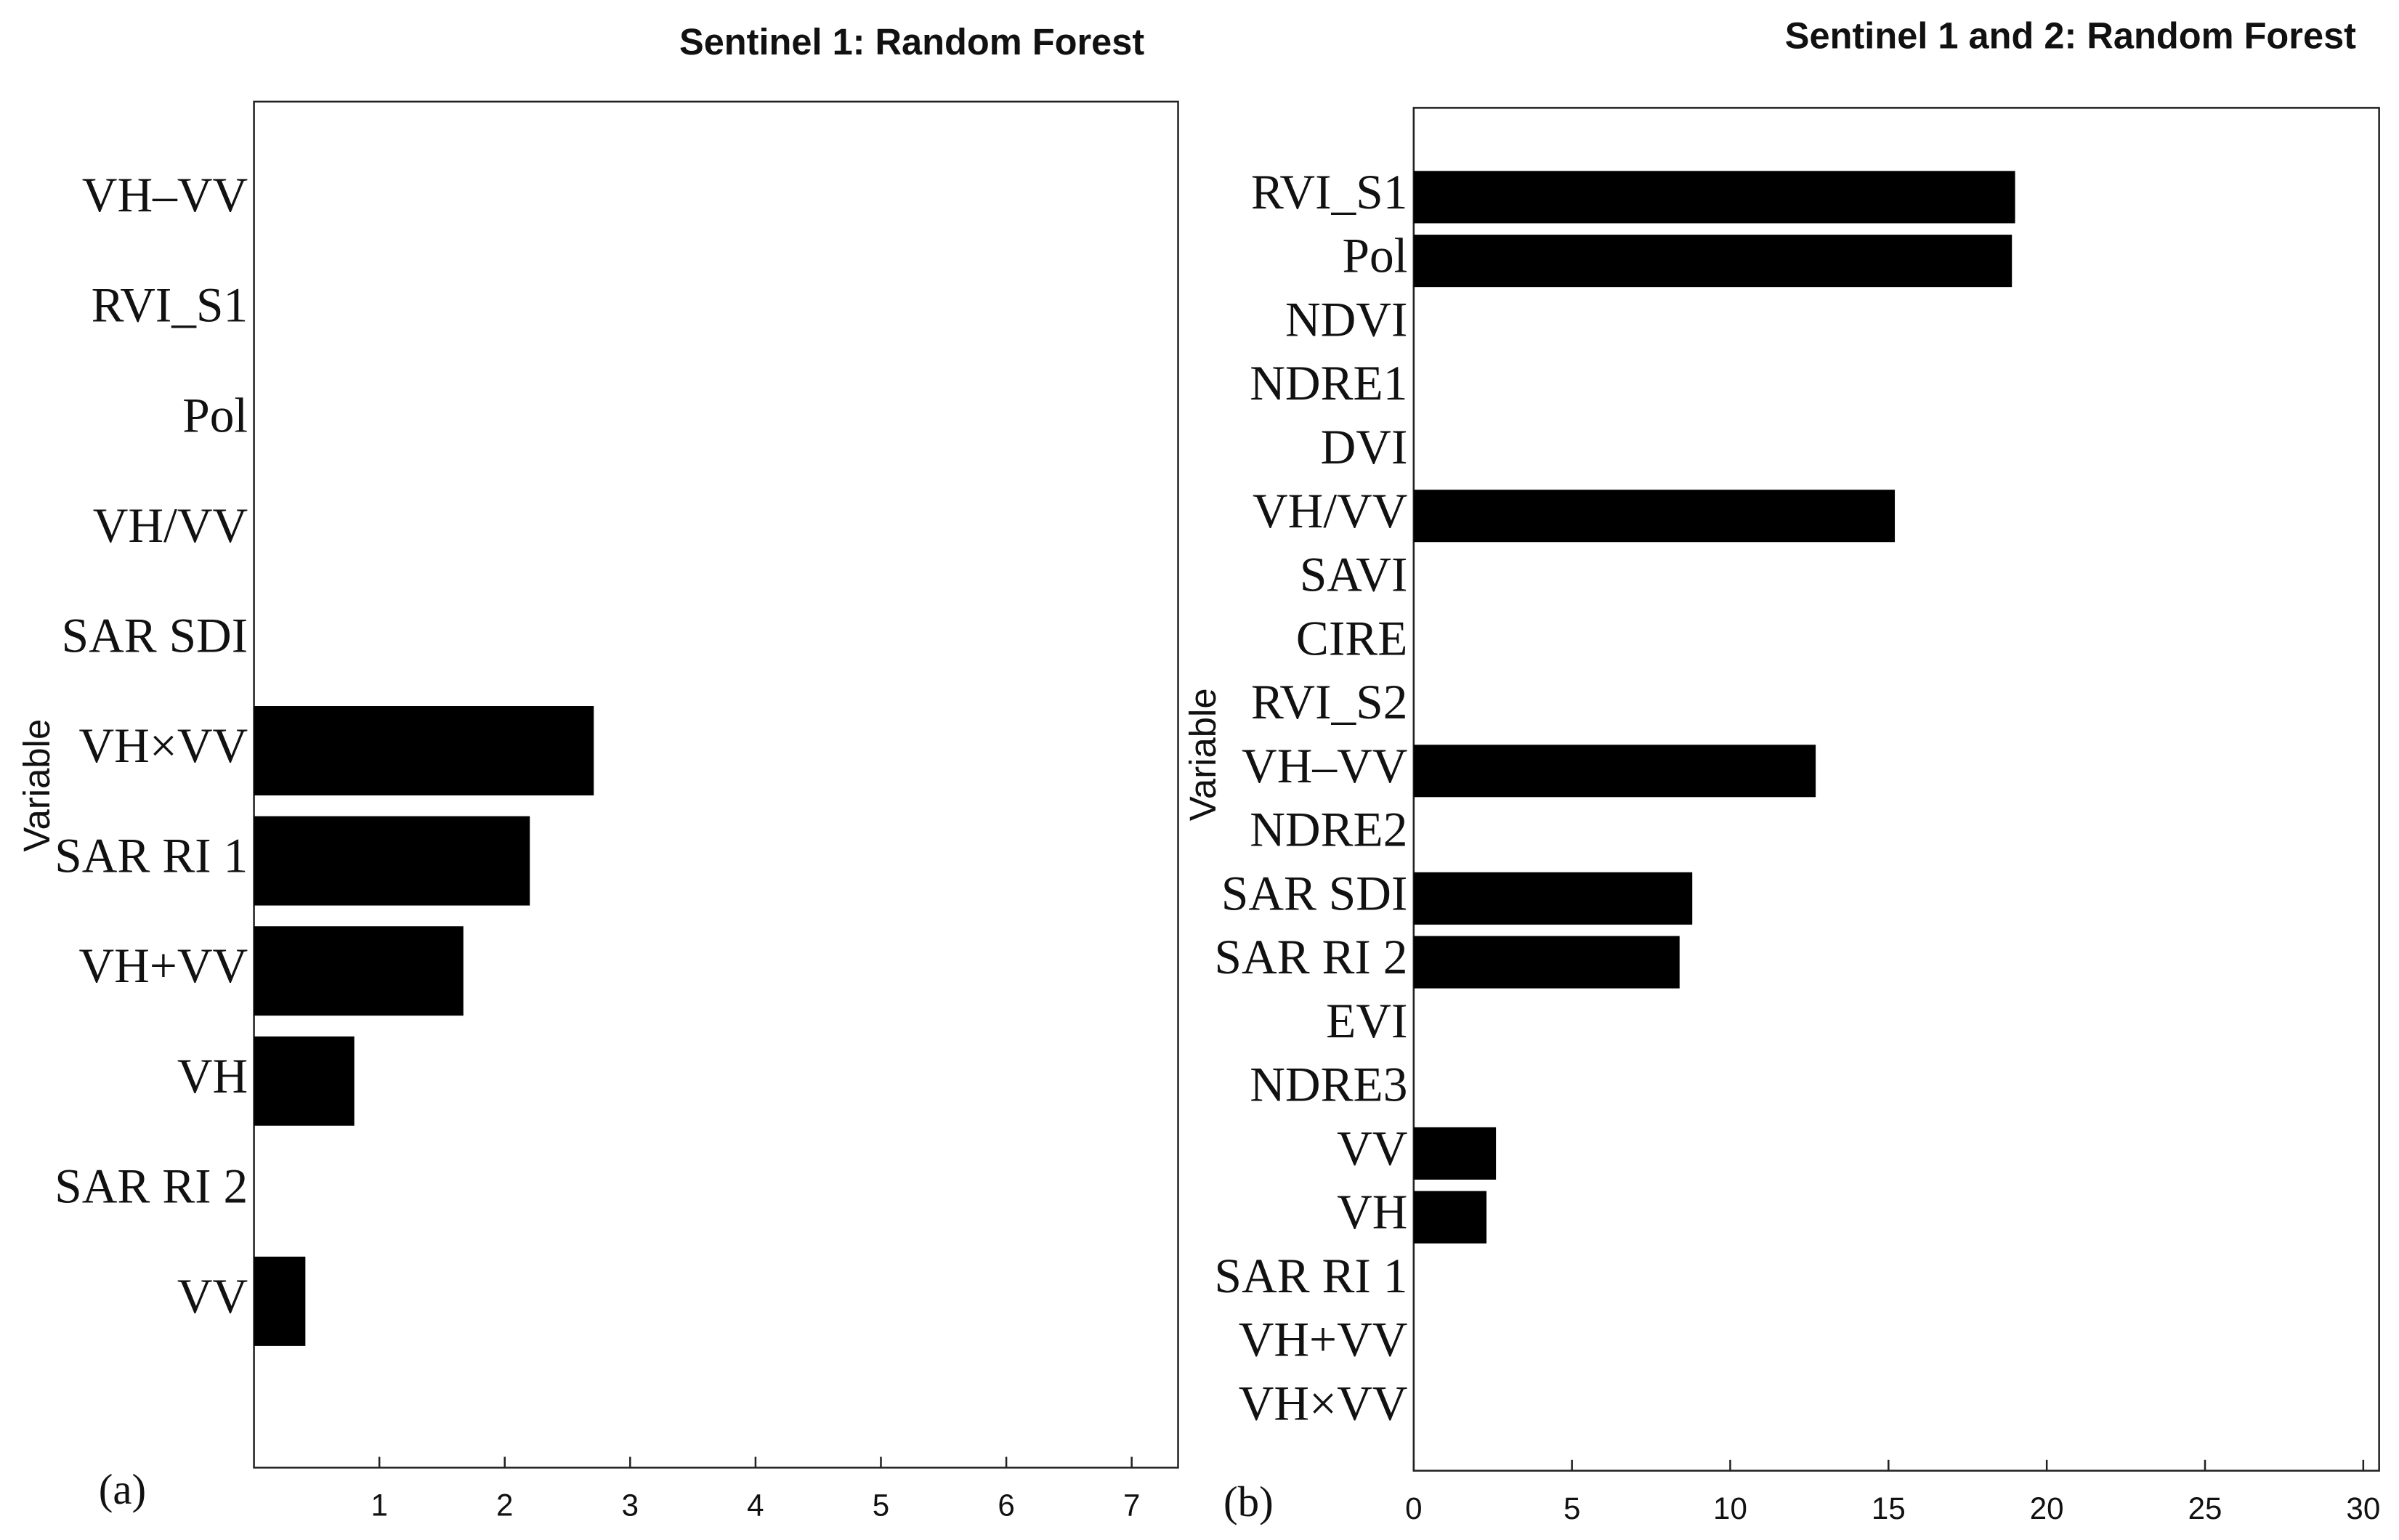 The width and height of the screenshot is (2399, 1540). Describe the element at coordinates (1413, 1508) in the screenshot. I see `x-tick-label: 0` at that location.